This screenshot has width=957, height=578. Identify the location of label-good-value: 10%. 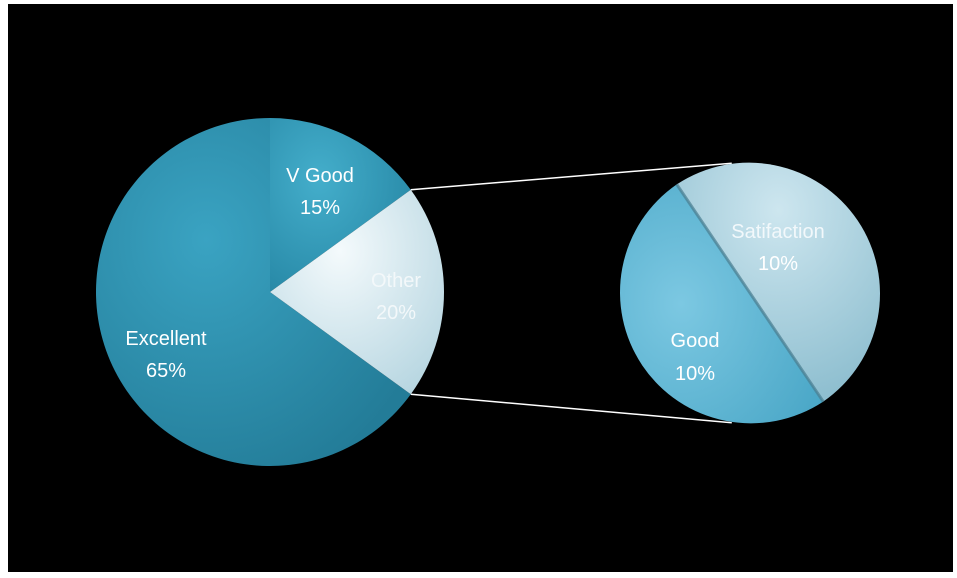
(695, 374).